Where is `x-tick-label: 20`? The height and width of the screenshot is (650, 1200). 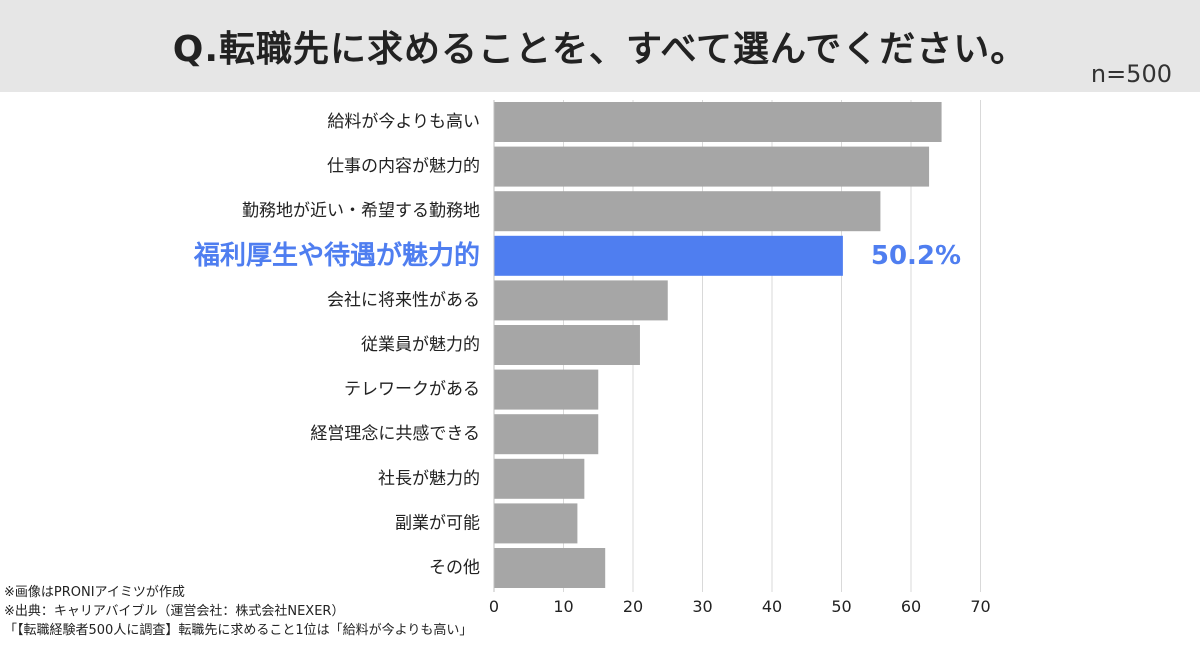
x-tick-label: 20 is located at coordinates (633, 606).